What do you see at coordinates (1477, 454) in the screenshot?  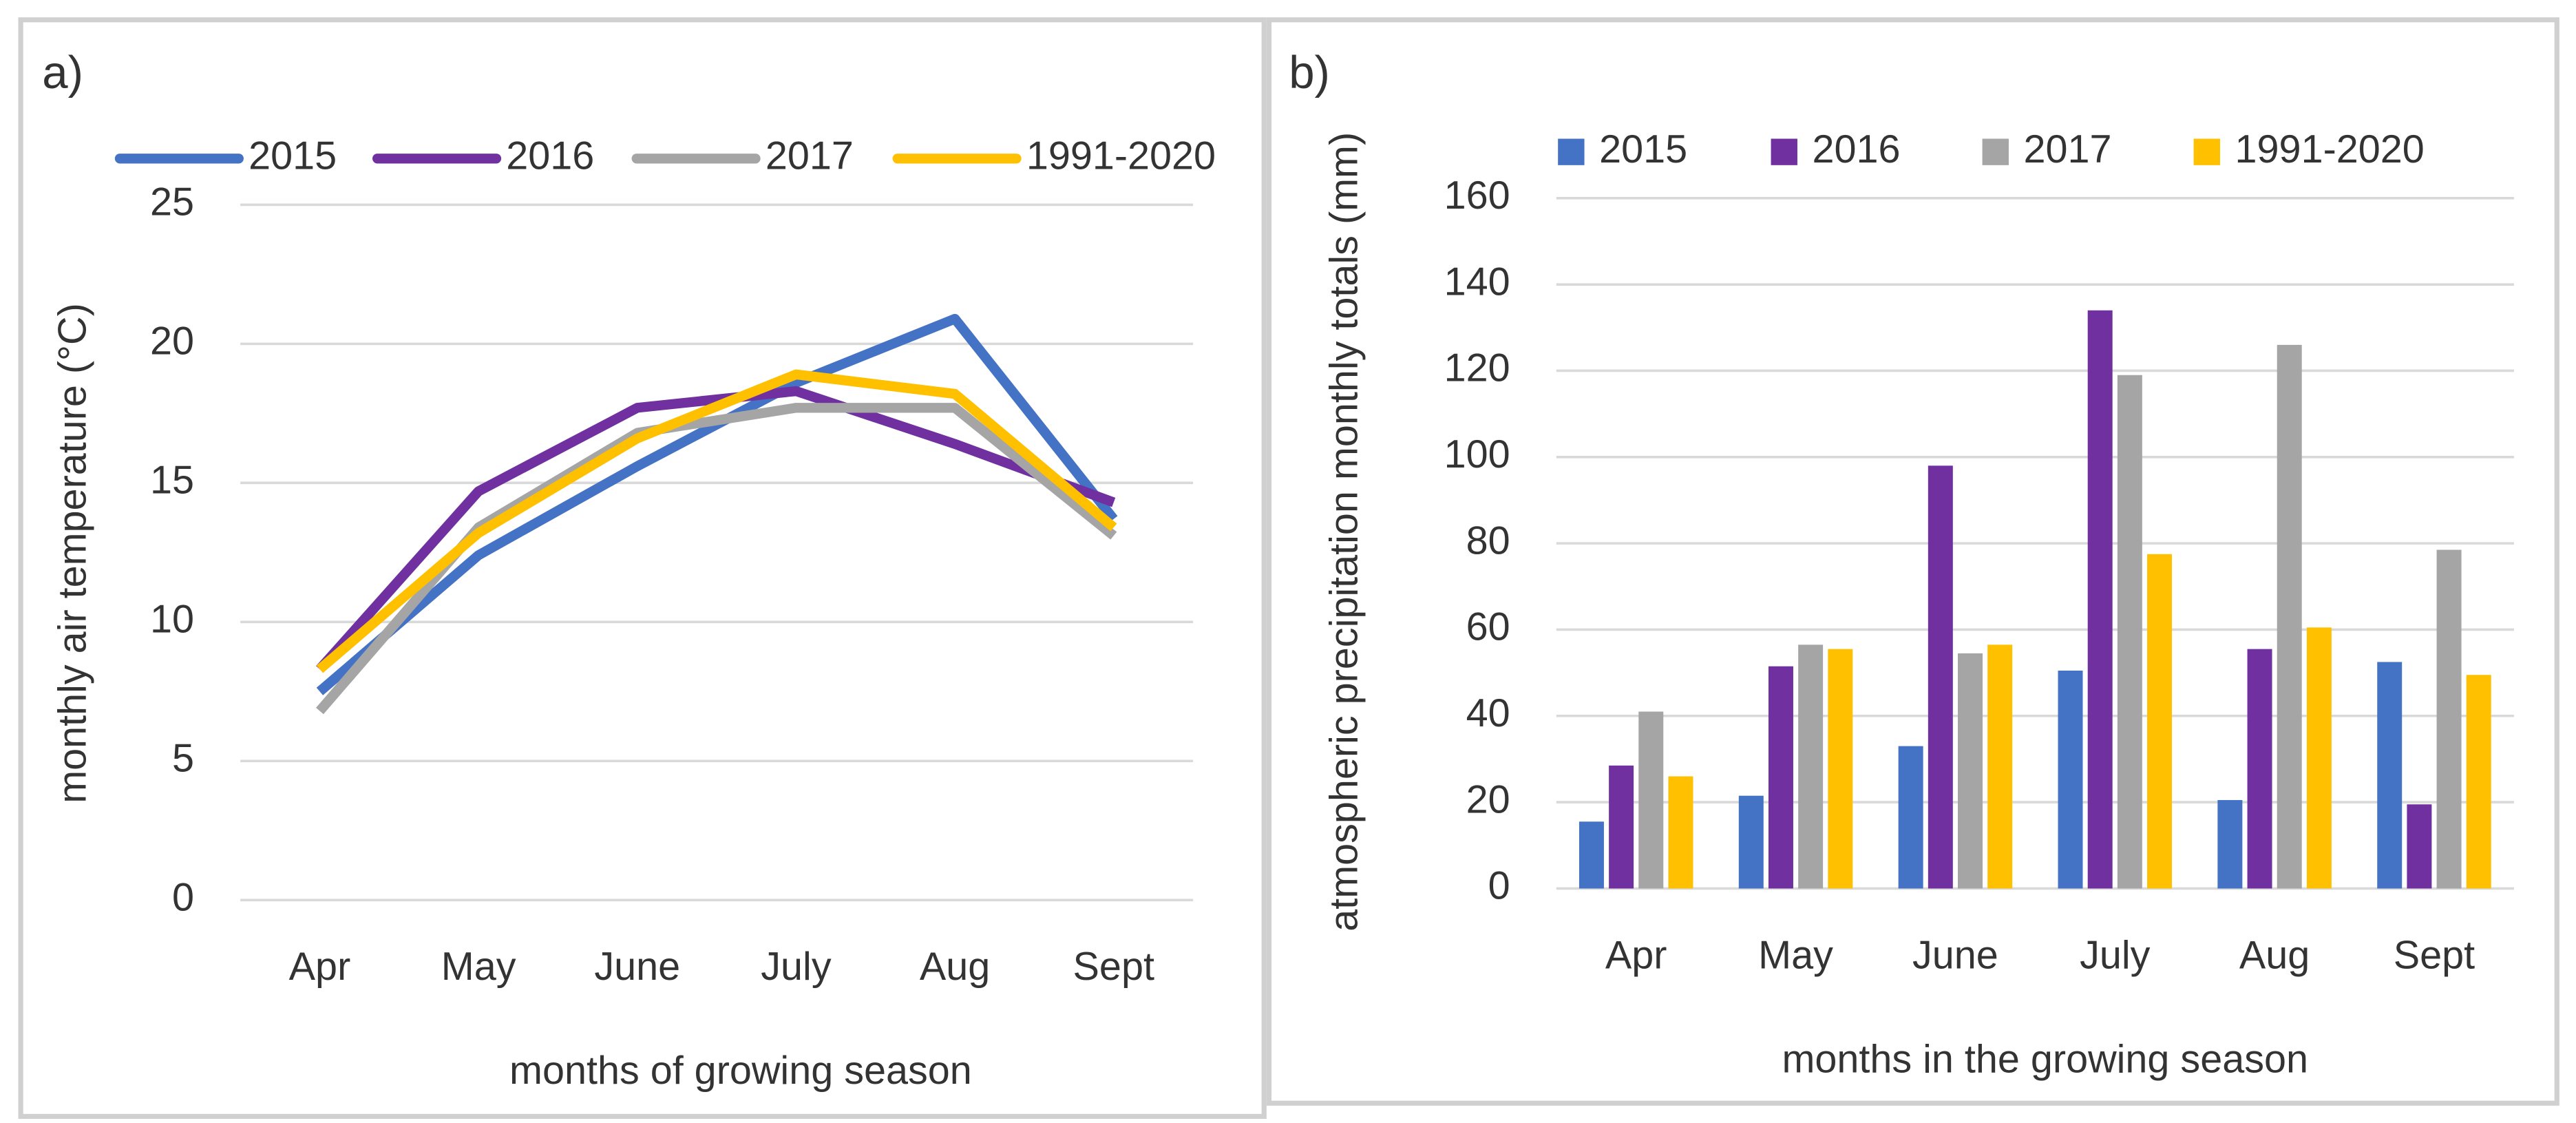 I see `y-tick-label: 100` at bounding box center [1477, 454].